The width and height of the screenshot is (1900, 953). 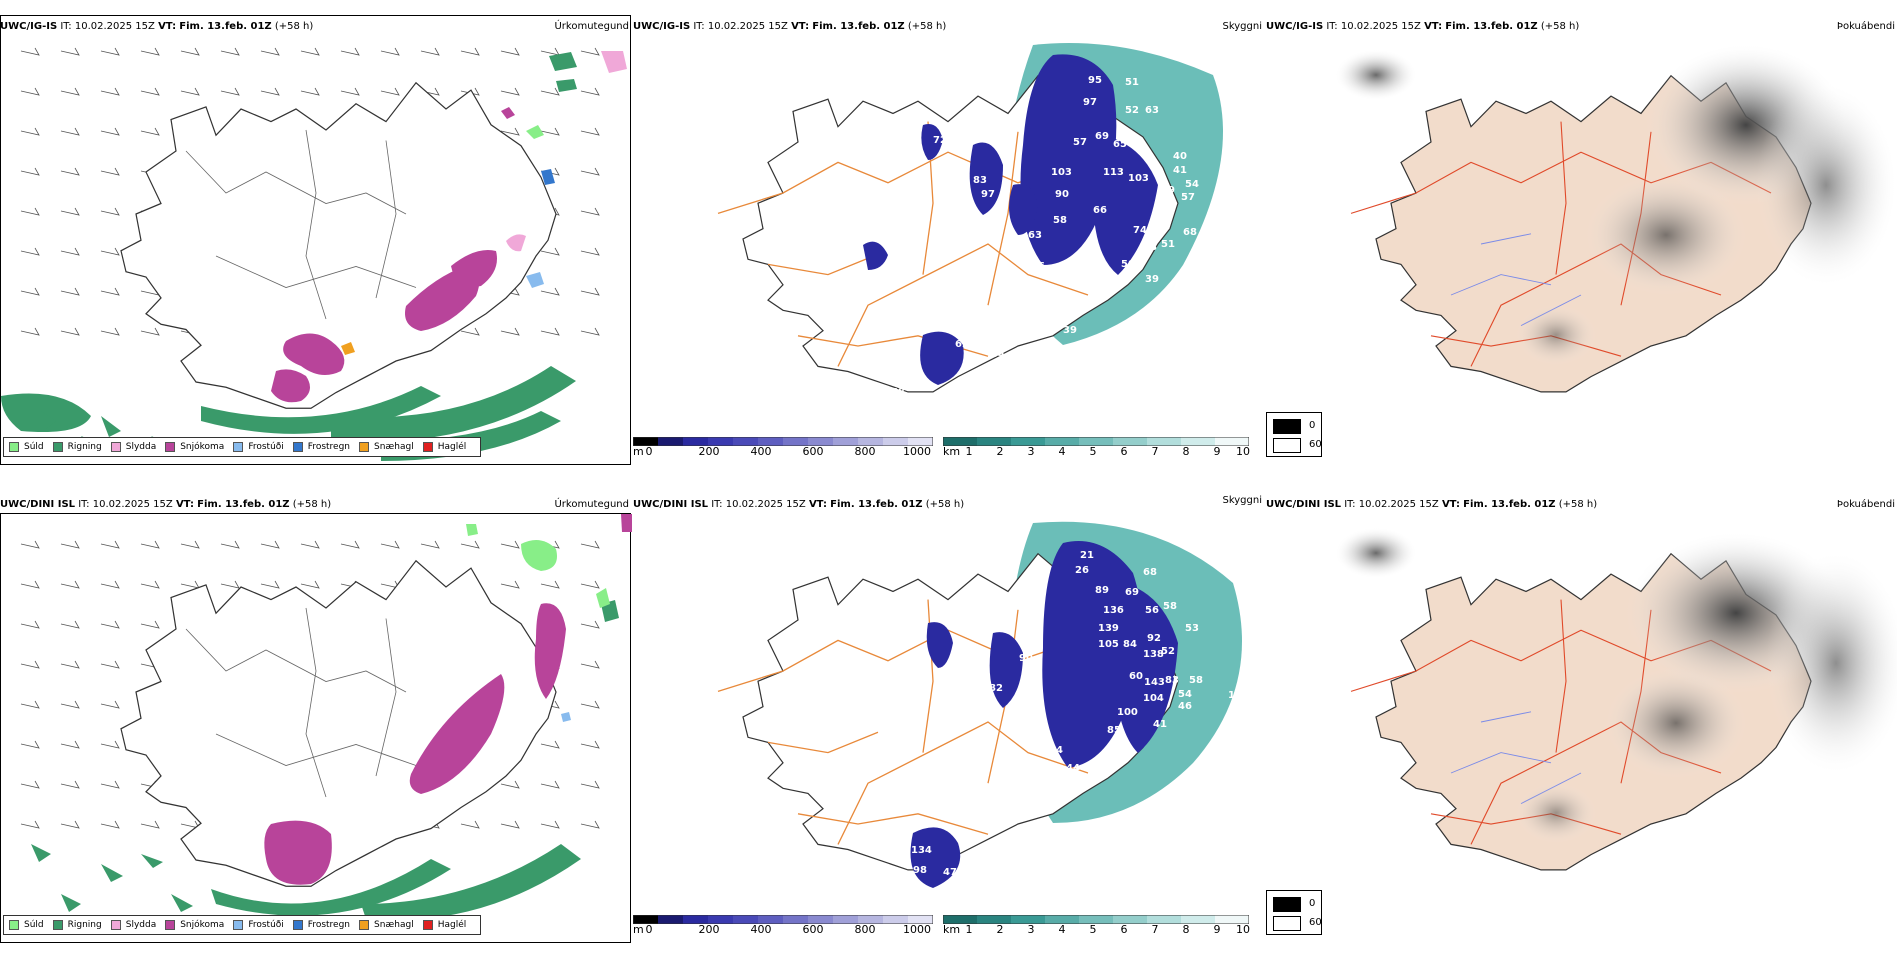 I want to click on svg-text: 90, so click(x=1062, y=194).